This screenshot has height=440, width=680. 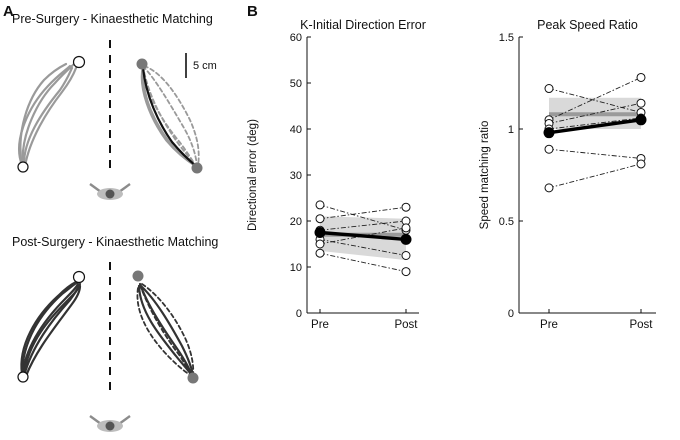 What do you see at coordinates (406, 228) in the screenshot?
I see `subject-point-5-post` at bounding box center [406, 228].